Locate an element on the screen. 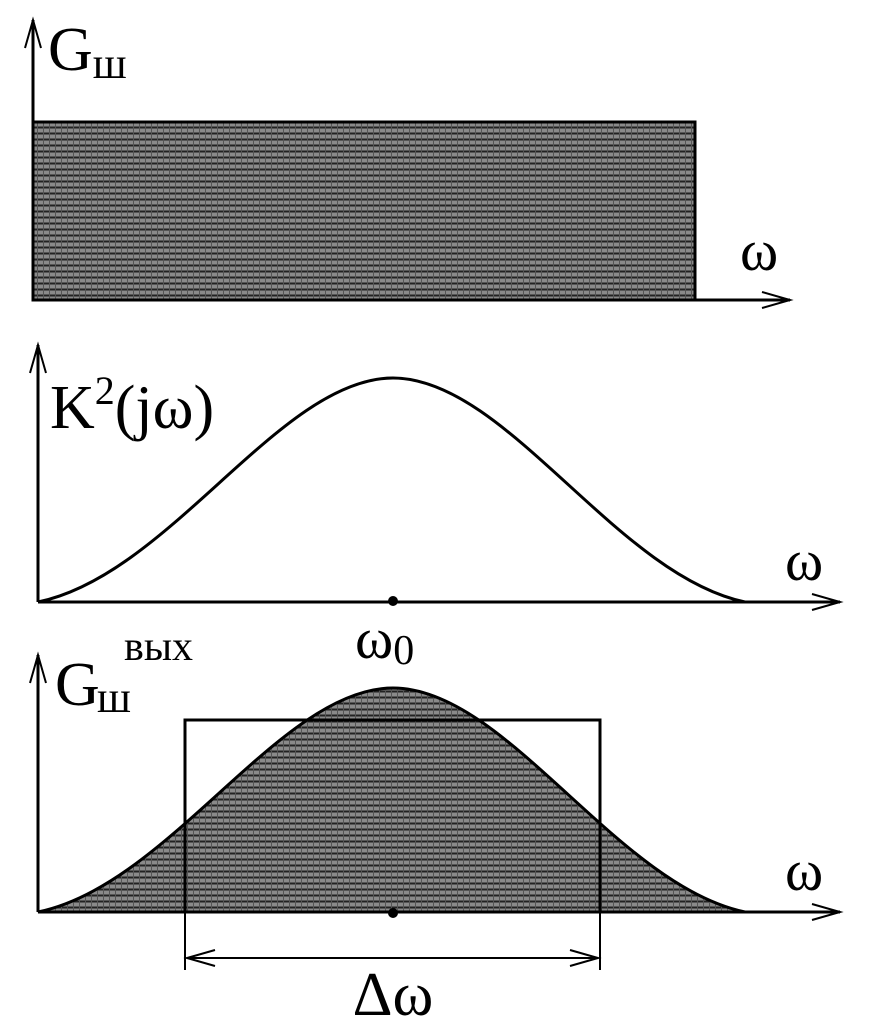 This screenshot has width=869, height=1025. y-label: Gш is located at coordinates (87, 52).